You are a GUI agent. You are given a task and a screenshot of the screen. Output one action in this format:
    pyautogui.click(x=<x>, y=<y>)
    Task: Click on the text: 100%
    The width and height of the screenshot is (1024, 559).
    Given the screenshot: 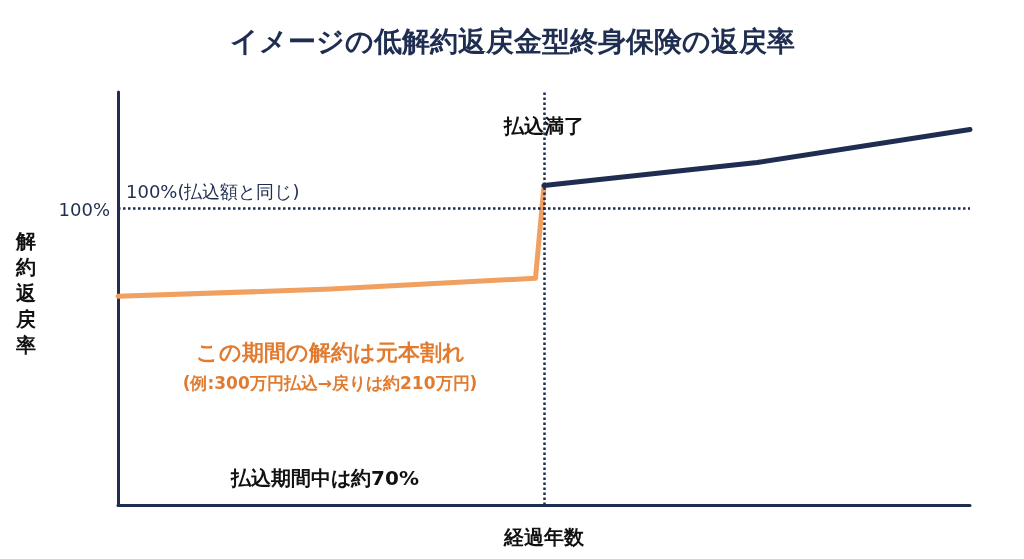 What is the action you would take?
    pyautogui.click(x=84, y=210)
    